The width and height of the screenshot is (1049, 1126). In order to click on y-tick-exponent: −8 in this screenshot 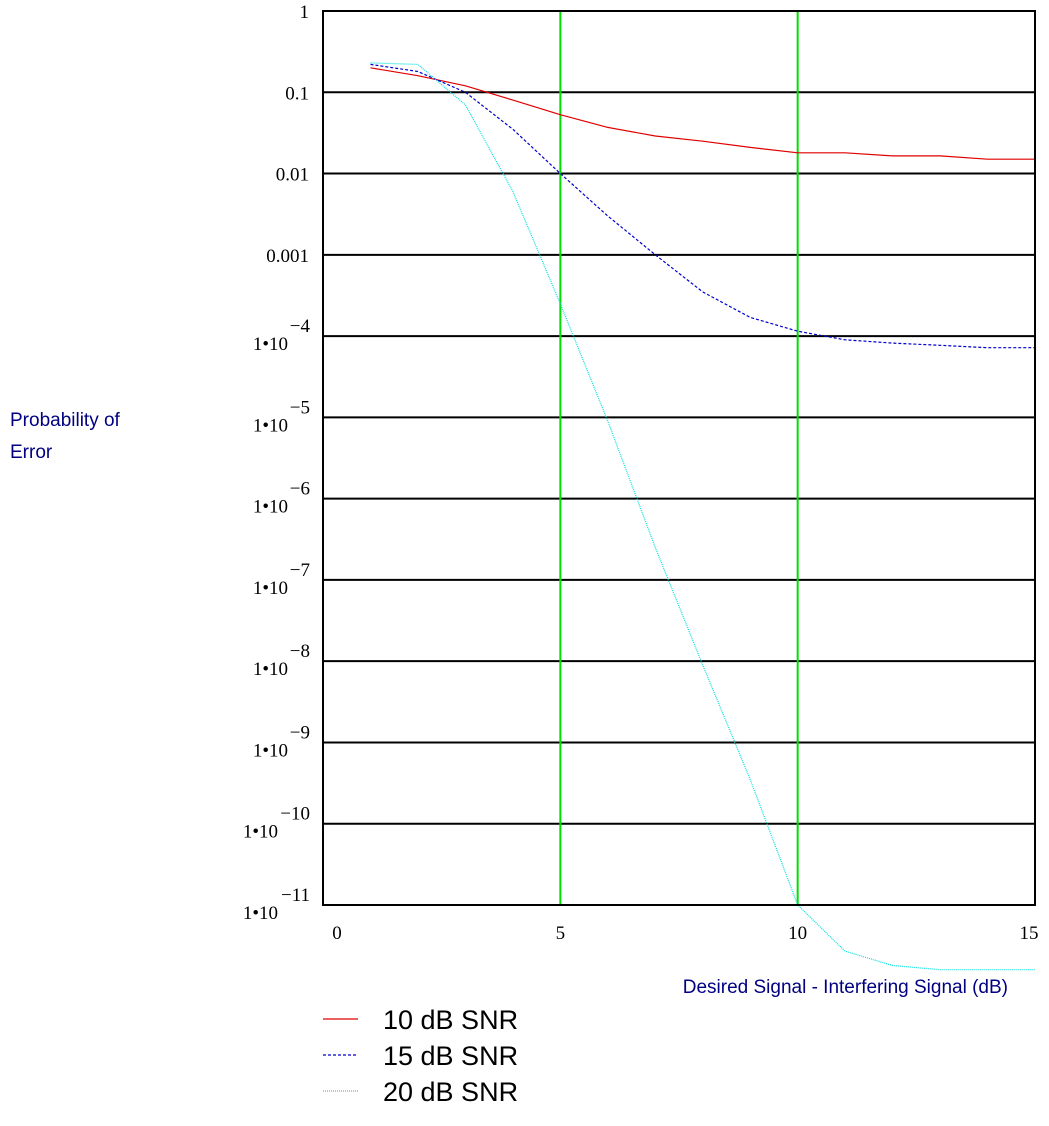, I will do `click(300, 651)`.